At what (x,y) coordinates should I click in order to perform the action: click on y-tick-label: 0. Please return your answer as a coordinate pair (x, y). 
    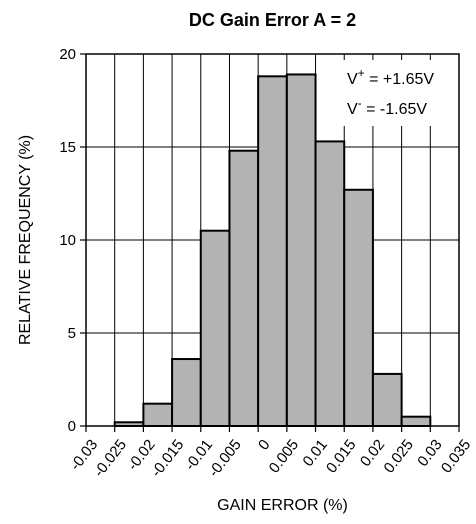
    Looking at the image, I should click on (72, 426).